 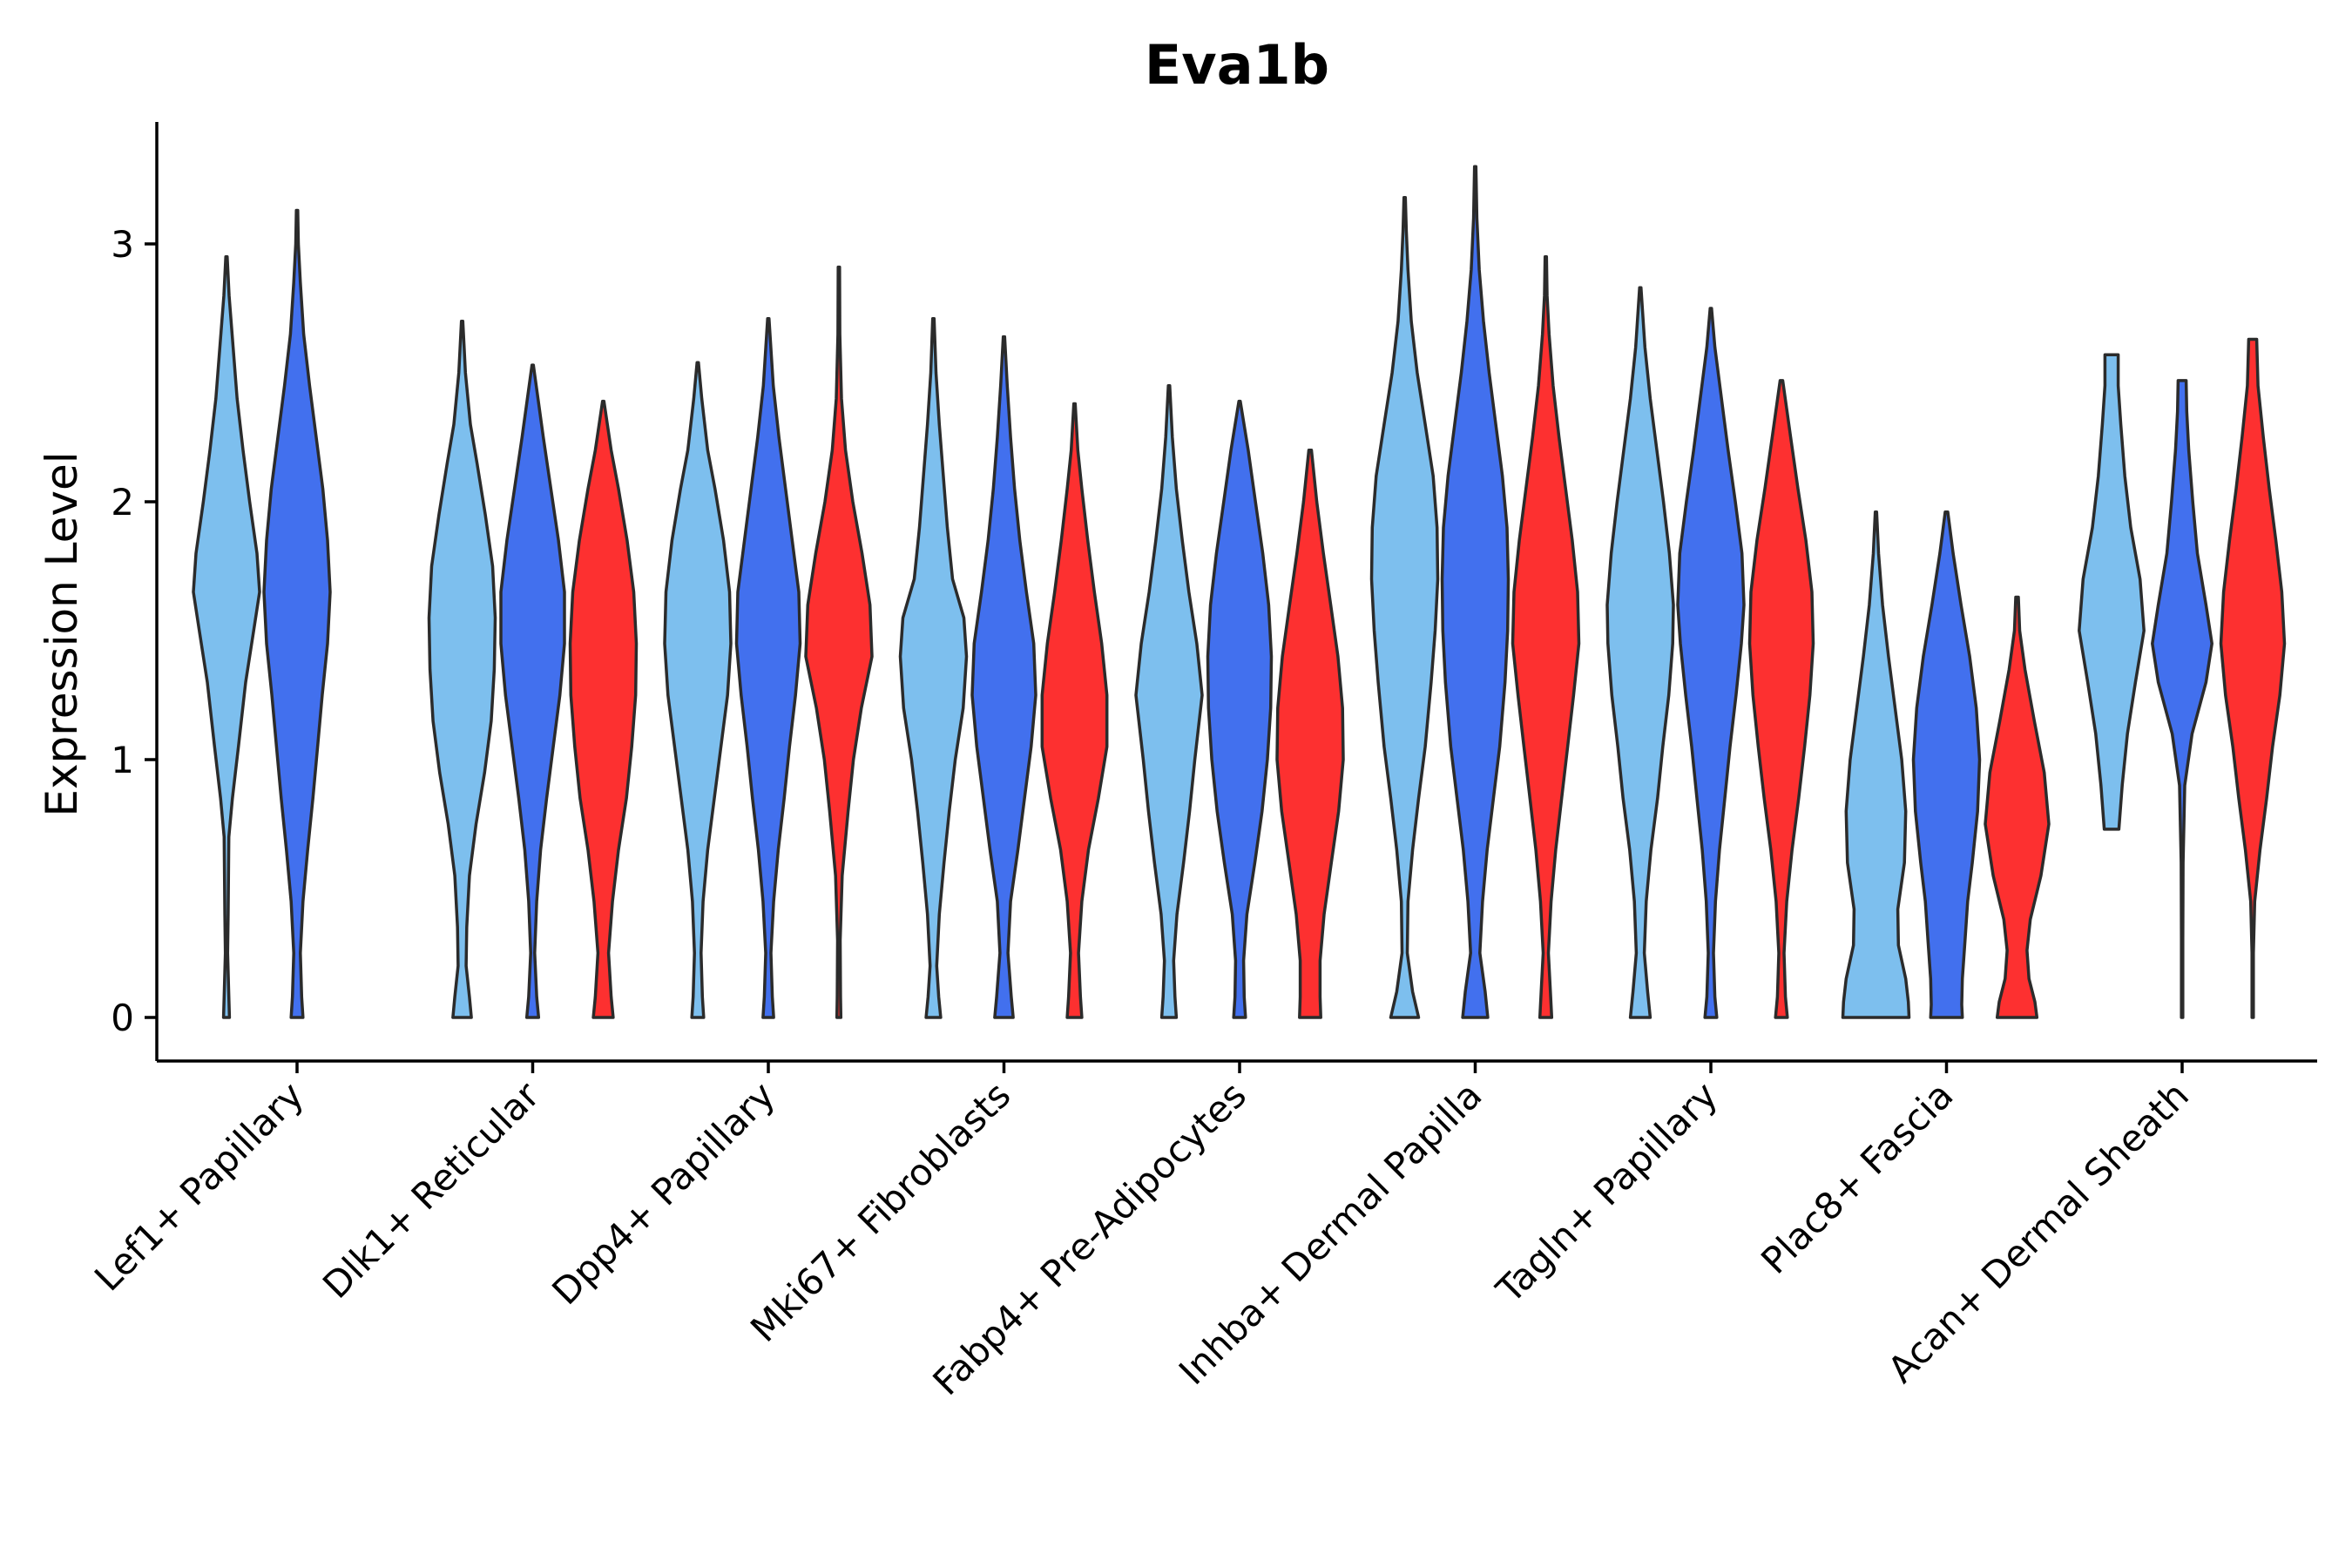 What do you see at coordinates (1857, 1177) in the screenshot?
I see `x-tick-label-plac8-fascia: Plac8+ Fascia` at bounding box center [1857, 1177].